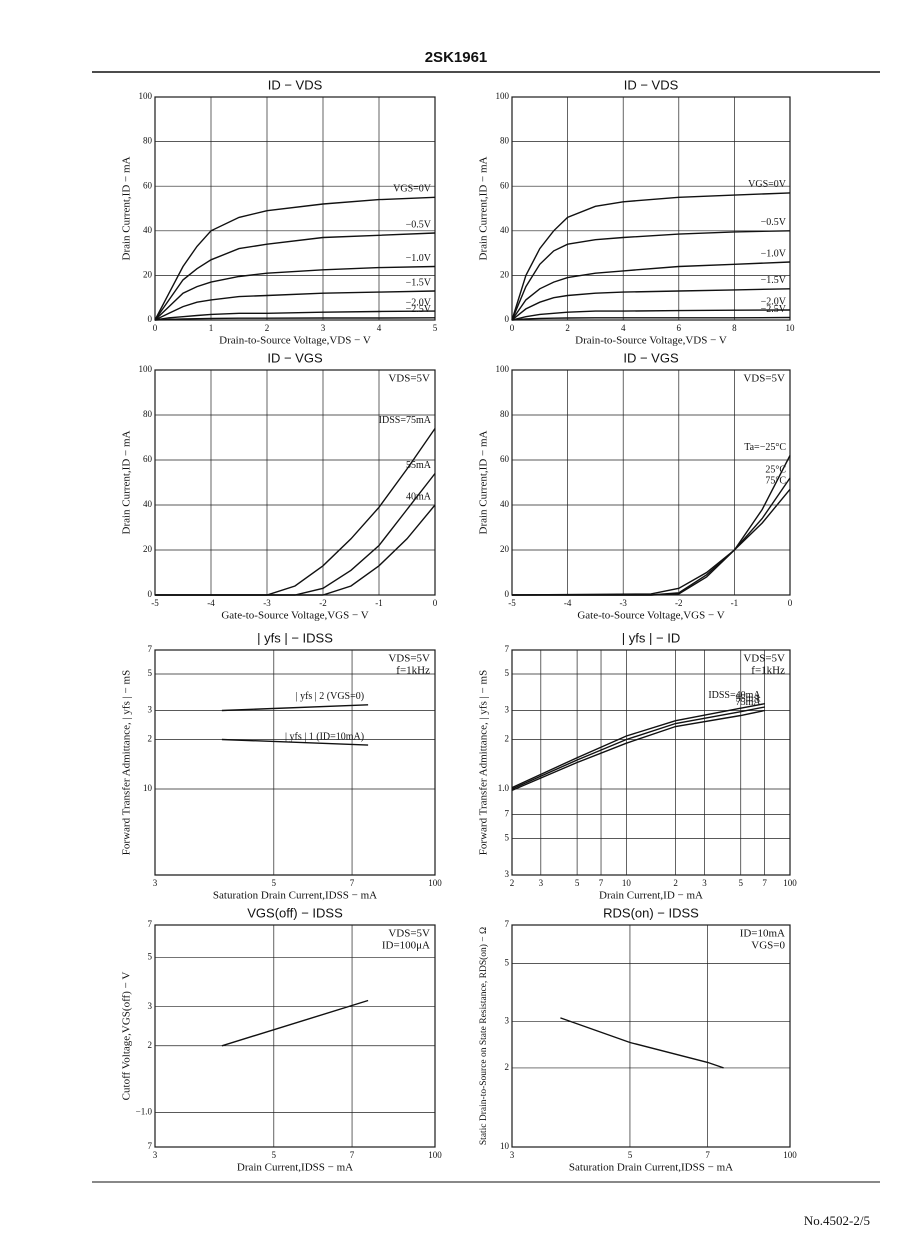 This screenshot has width=898, height=1260. What do you see at coordinates (295, 637) in the screenshot?
I see `chart-title: | yfs | − IDSS` at bounding box center [295, 637].